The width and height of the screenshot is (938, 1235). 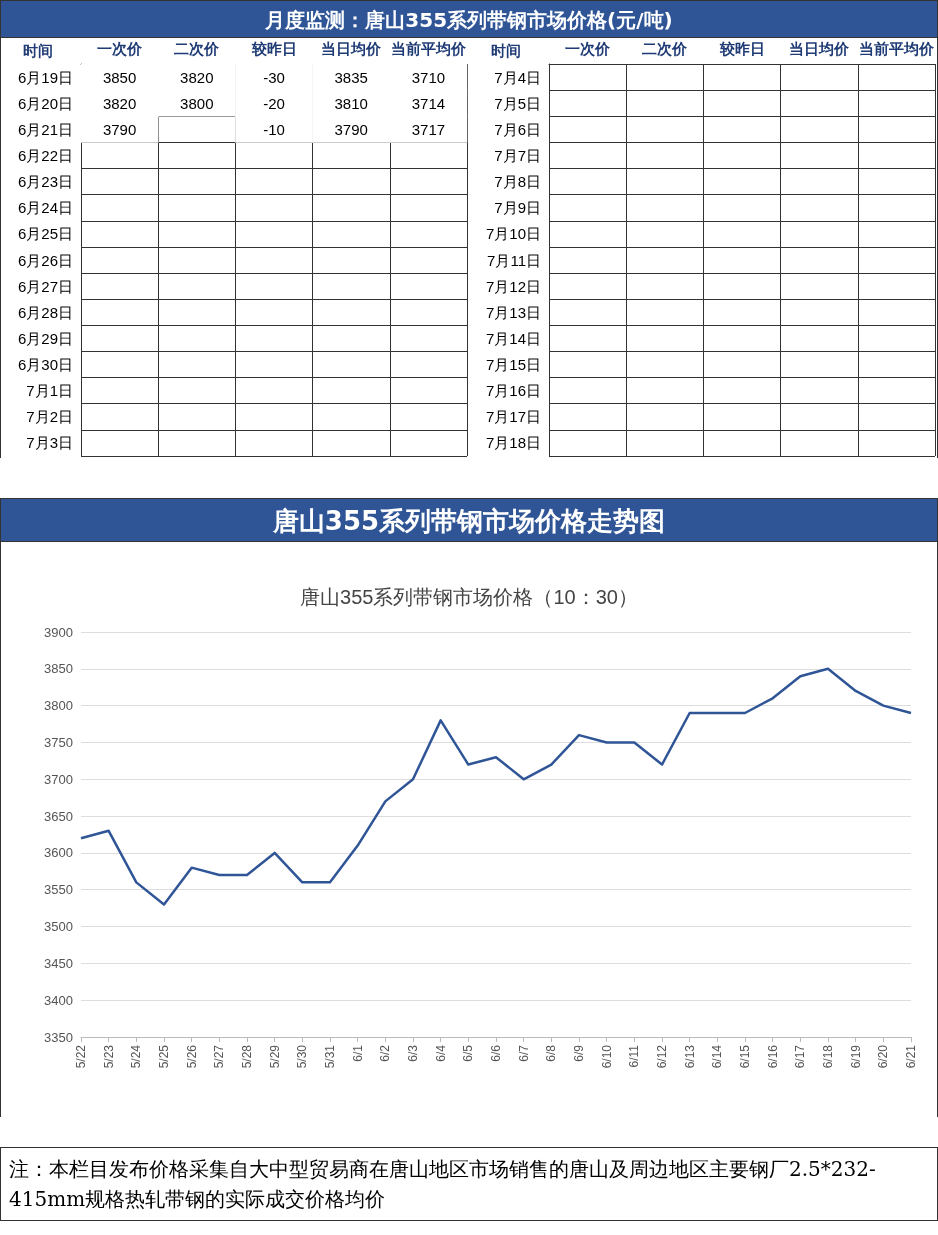 What do you see at coordinates (351, 77) in the screenshot?
I see `data-label: 3835` at bounding box center [351, 77].